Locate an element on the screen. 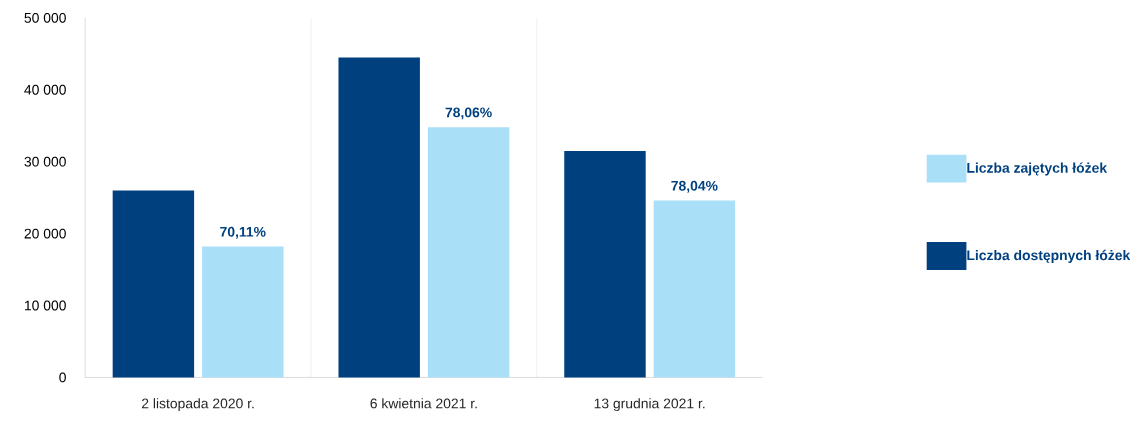  y-tick-label: 20 000 is located at coordinates (45, 233).